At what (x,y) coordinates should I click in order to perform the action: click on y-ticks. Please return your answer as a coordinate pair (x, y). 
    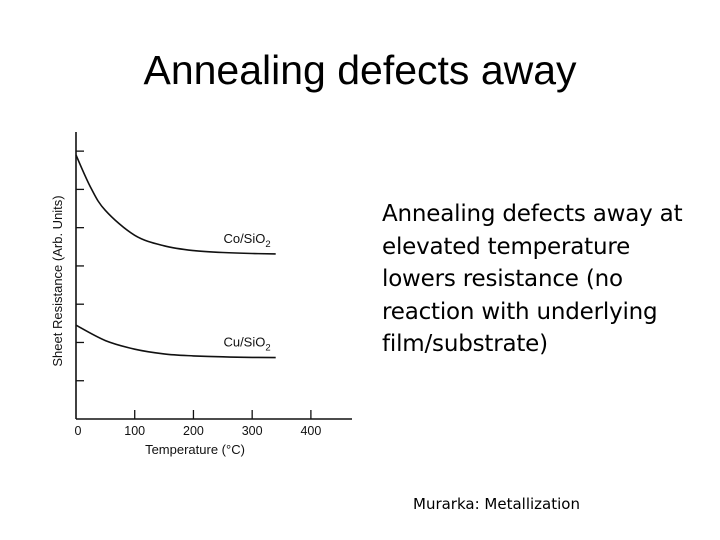
    Looking at the image, I should click on (80, 266).